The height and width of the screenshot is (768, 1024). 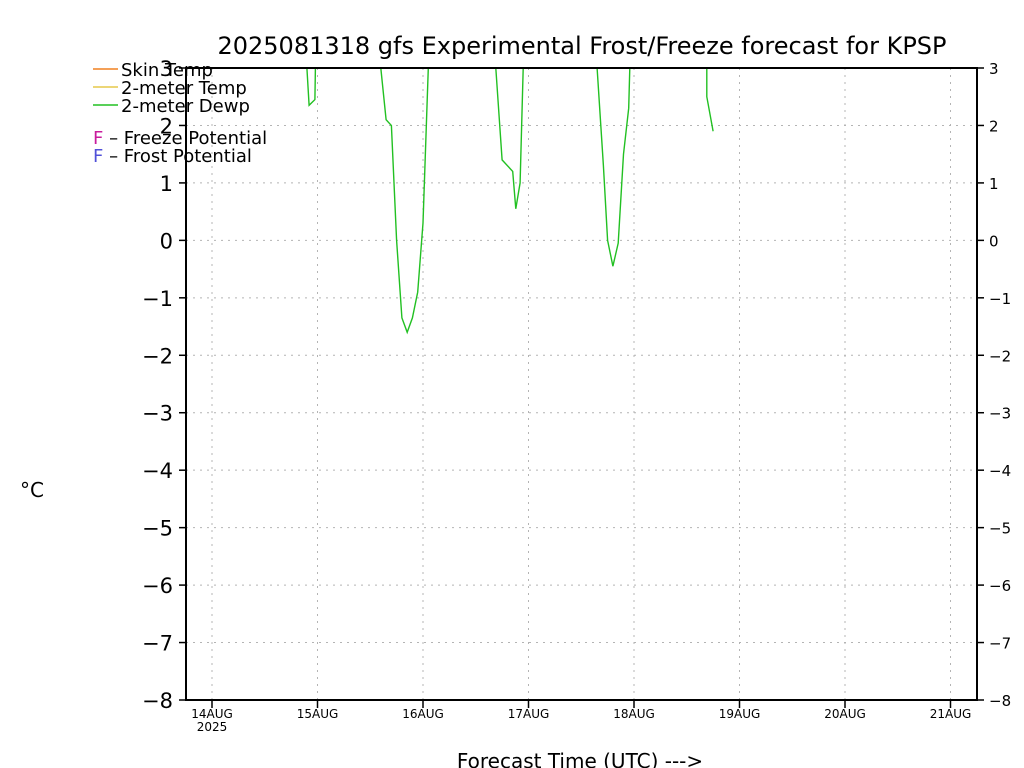 What do you see at coordinates (32, 490) in the screenshot?
I see `y-axis-label: °C` at bounding box center [32, 490].